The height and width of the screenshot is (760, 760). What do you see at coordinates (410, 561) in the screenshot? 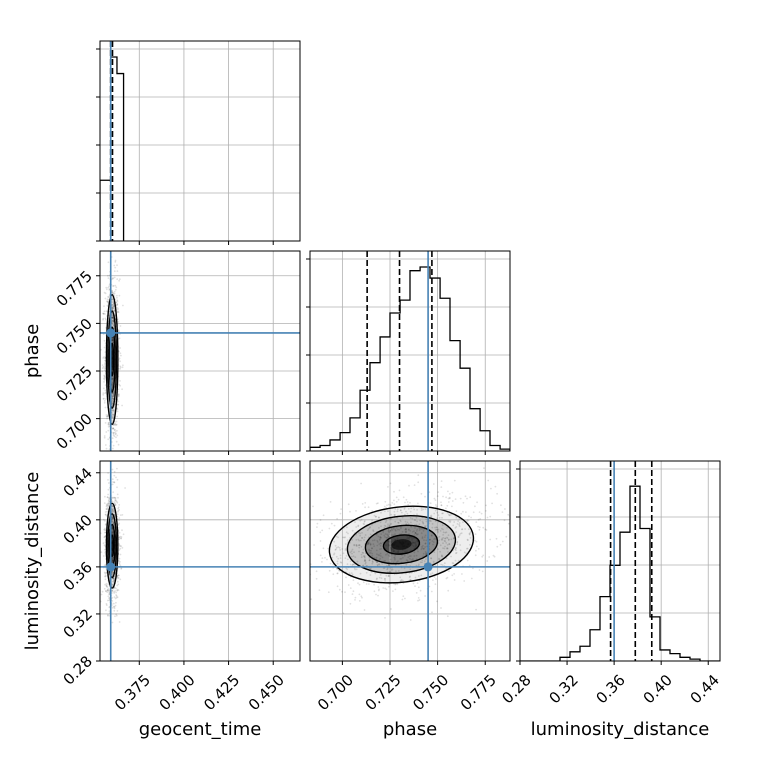
I see `panel-frame` at bounding box center [410, 561].